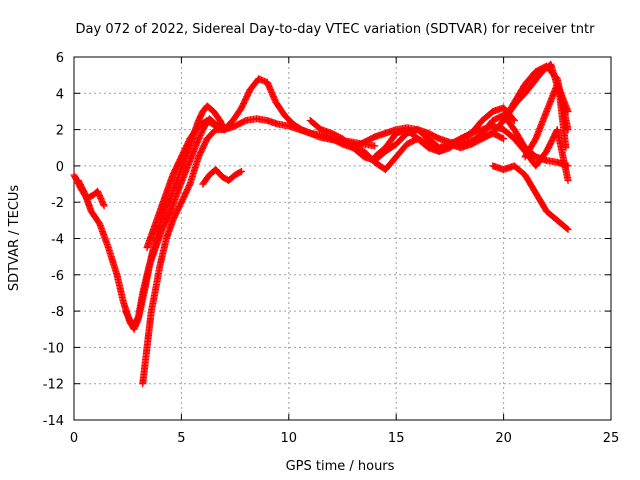 The width and height of the screenshot is (640, 480). What do you see at coordinates (53, 421) in the screenshot?
I see `y-tick-label: -14` at bounding box center [53, 421].